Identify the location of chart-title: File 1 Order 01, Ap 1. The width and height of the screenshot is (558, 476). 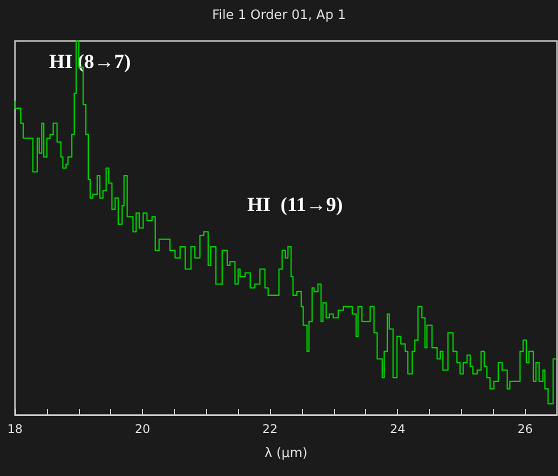
(279, 15).